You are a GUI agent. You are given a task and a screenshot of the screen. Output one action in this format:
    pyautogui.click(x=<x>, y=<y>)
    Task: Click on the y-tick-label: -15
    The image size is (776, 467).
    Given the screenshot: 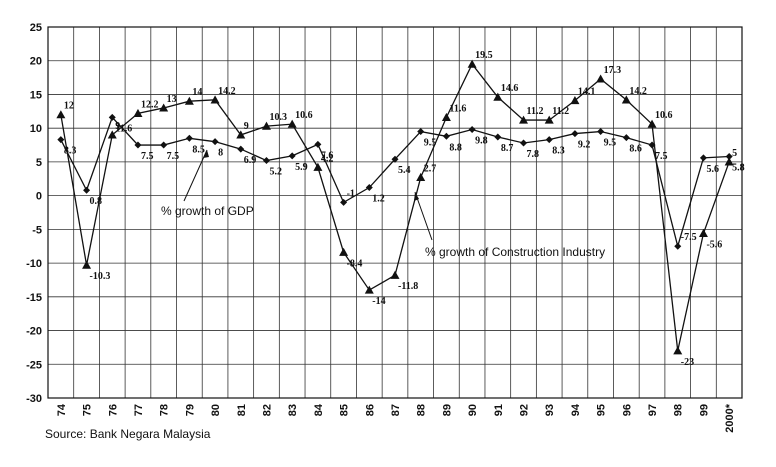 What is the action you would take?
    pyautogui.click(x=34, y=298)
    